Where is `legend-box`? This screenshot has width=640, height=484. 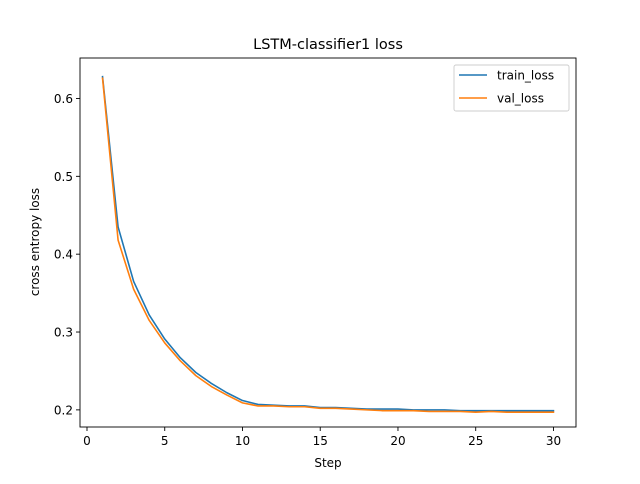 legend-box is located at coordinates (511, 88).